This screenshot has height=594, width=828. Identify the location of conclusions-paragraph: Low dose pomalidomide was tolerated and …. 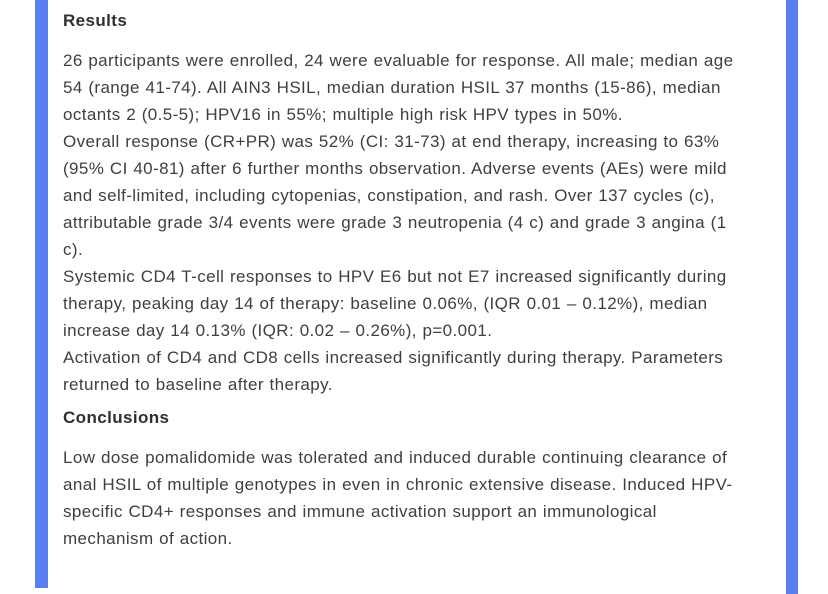
(398, 498).